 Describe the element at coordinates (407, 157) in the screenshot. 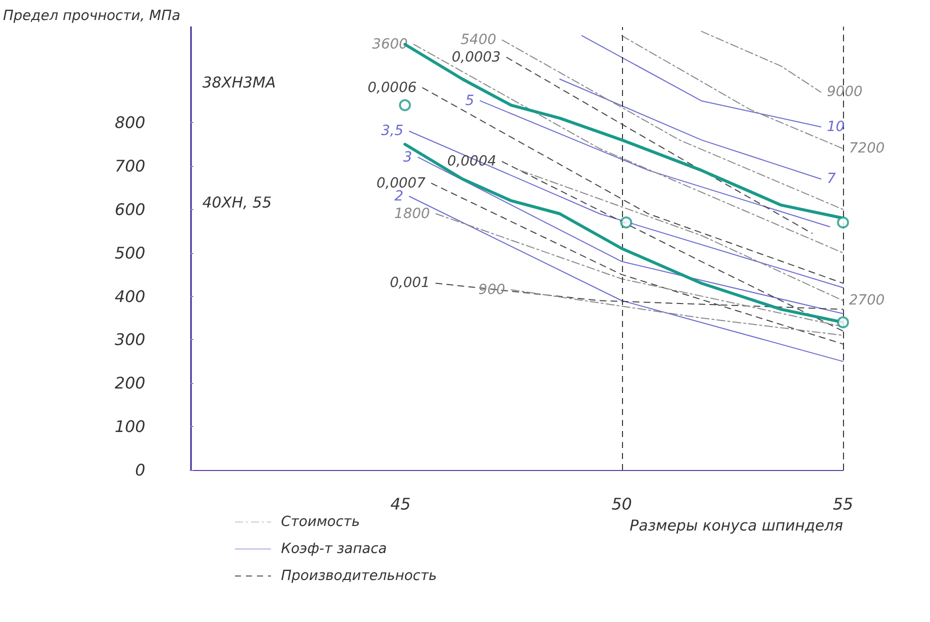

I see `series-label: 3` at that location.